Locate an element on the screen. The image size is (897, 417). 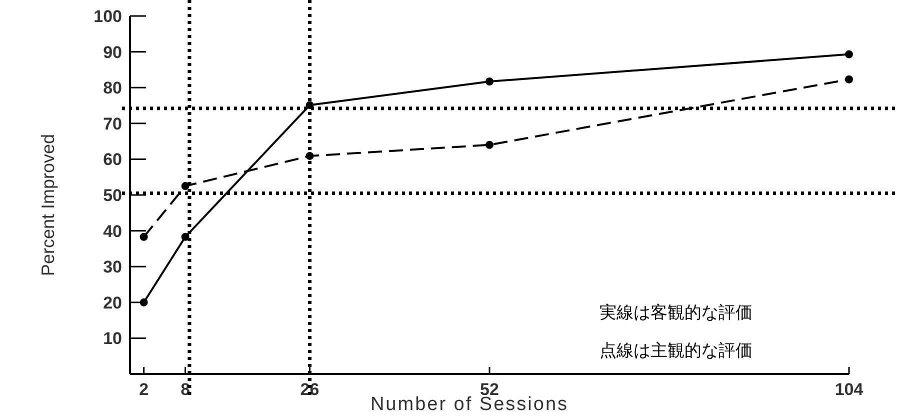
ytick: 50 is located at coordinates (112, 195).